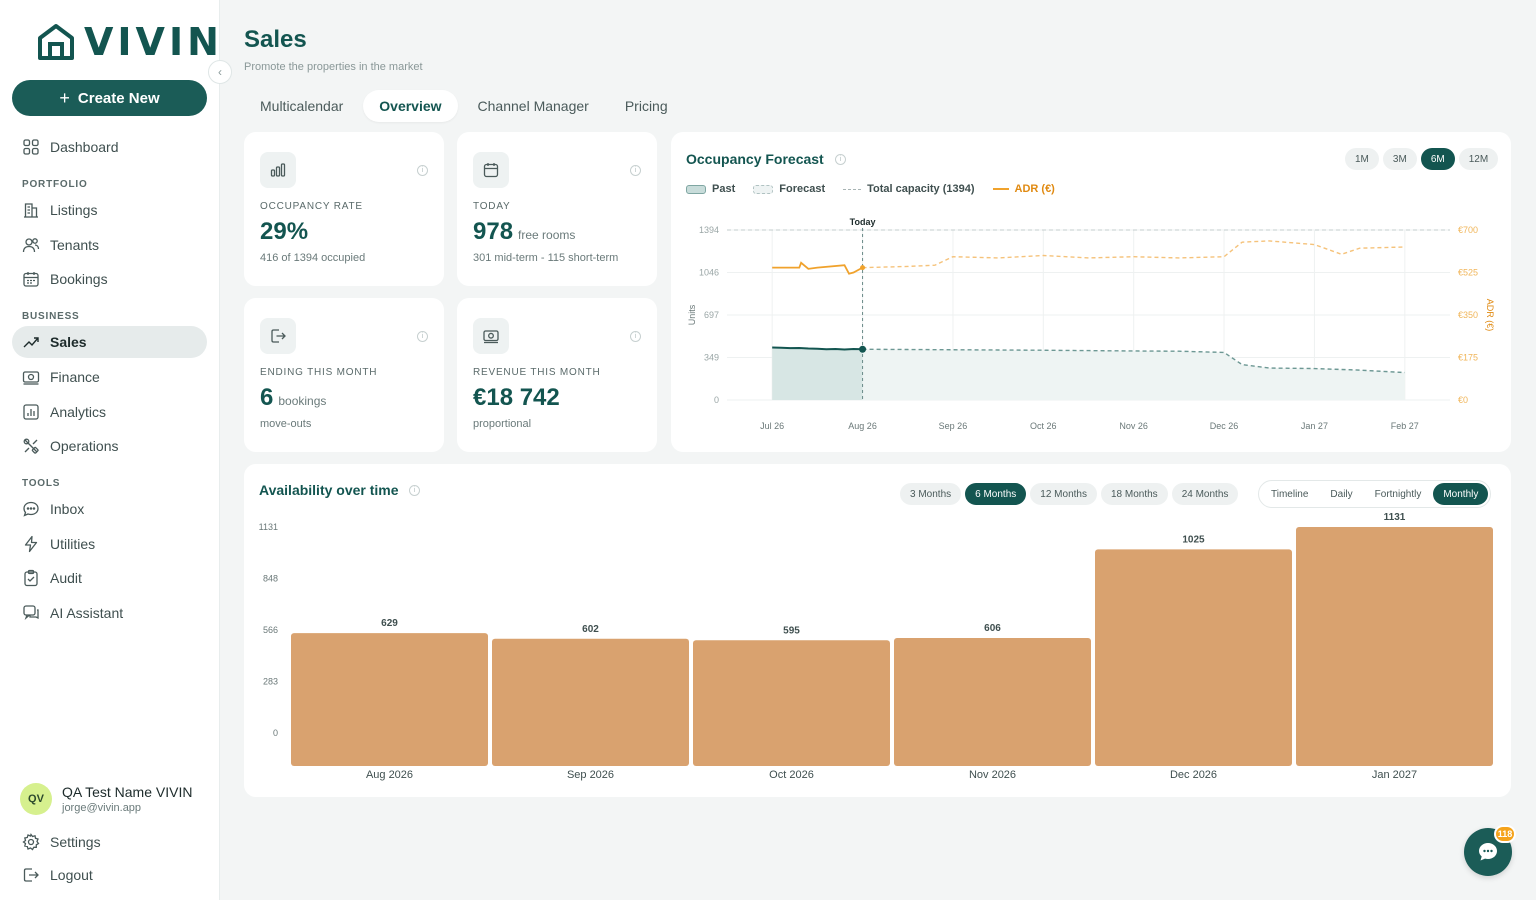 The width and height of the screenshot is (1536, 900). Describe the element at coordinates (278, 336) in the screenshot. I see `move-out-icon` at that location.